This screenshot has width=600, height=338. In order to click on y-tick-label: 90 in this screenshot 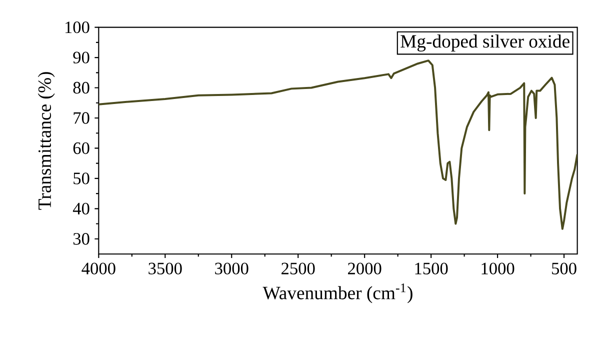, I will do `click(81, 58)`.